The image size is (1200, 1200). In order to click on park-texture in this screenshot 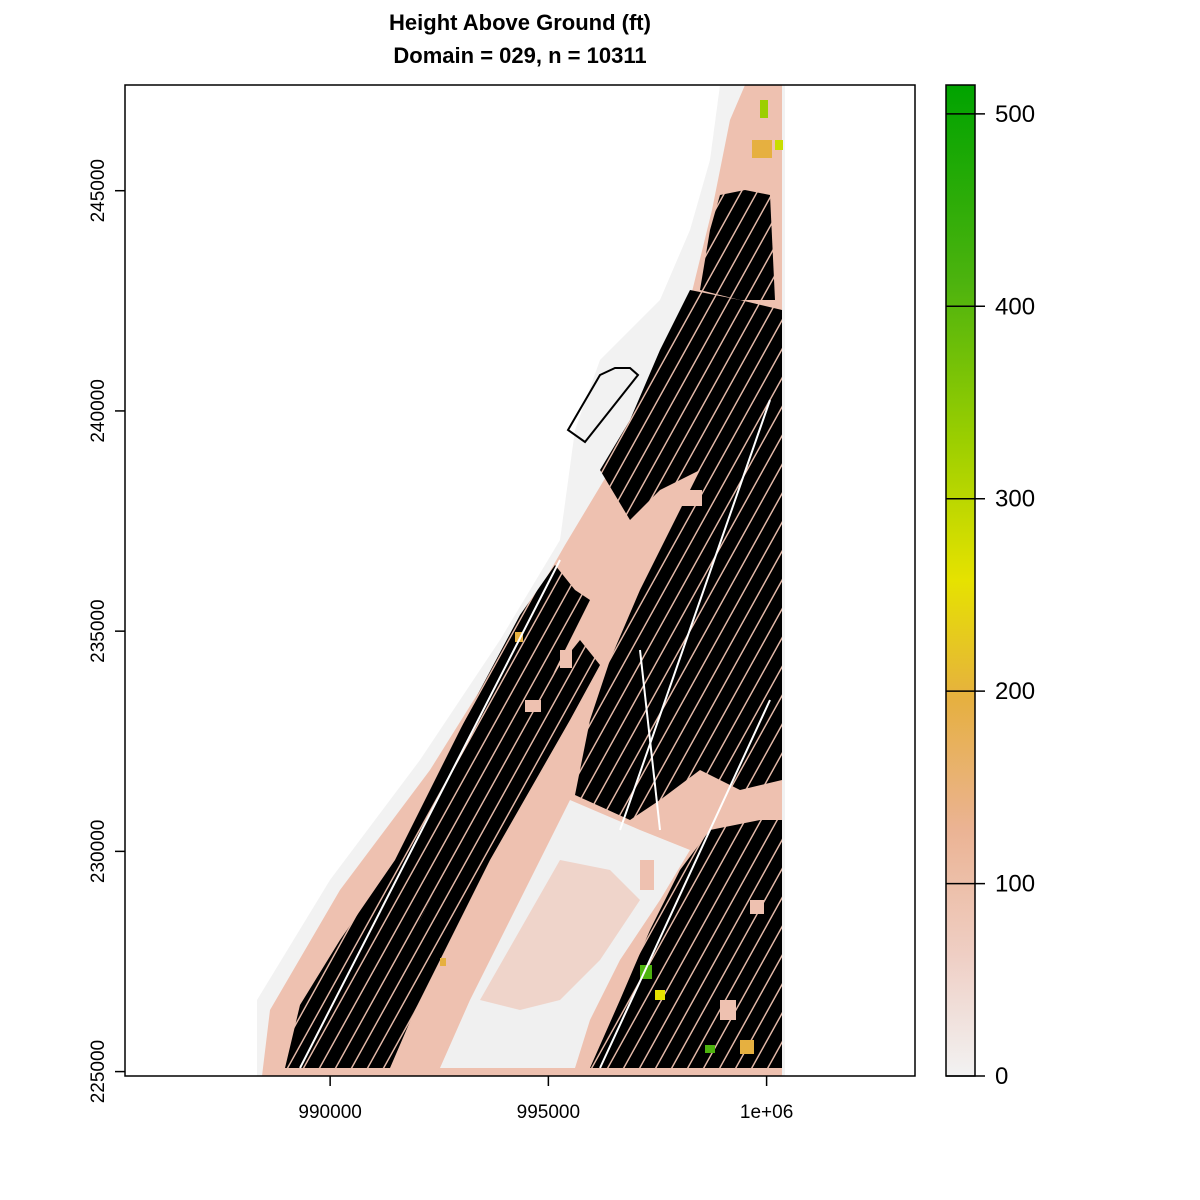, I will do `click(560, 935)`.